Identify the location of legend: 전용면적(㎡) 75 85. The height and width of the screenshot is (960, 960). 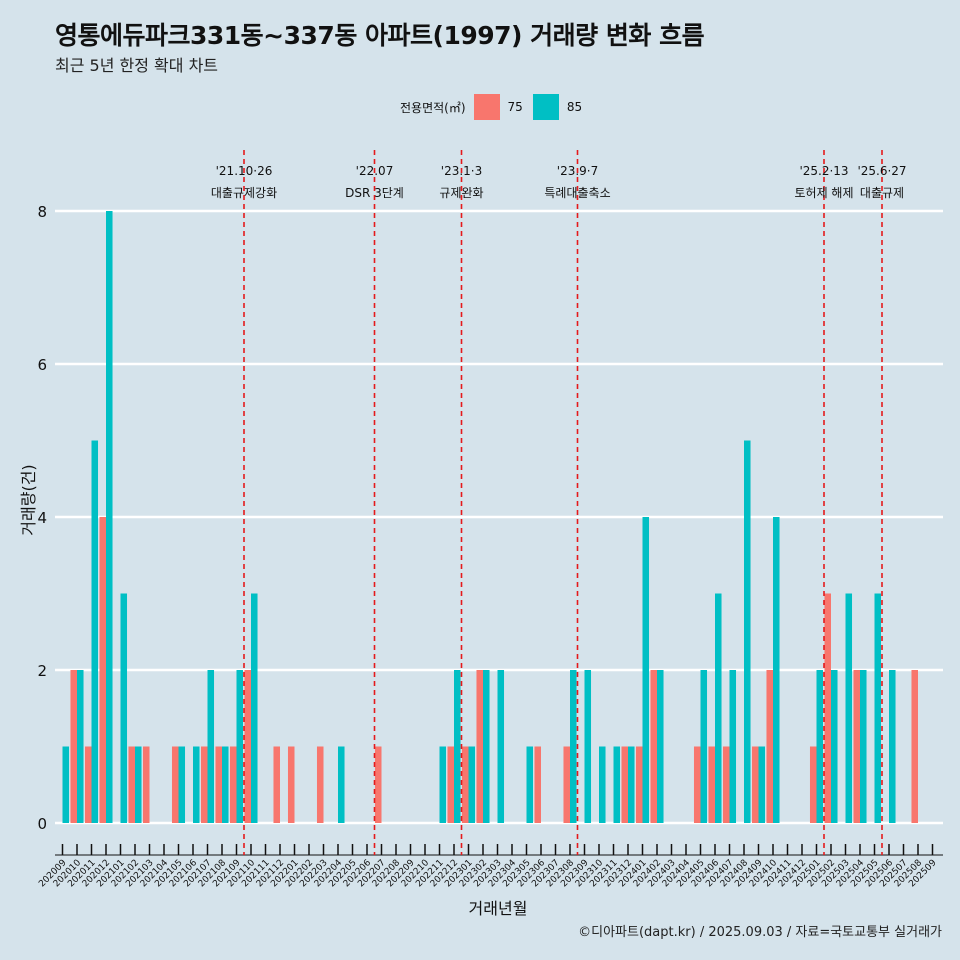
(496, 107).